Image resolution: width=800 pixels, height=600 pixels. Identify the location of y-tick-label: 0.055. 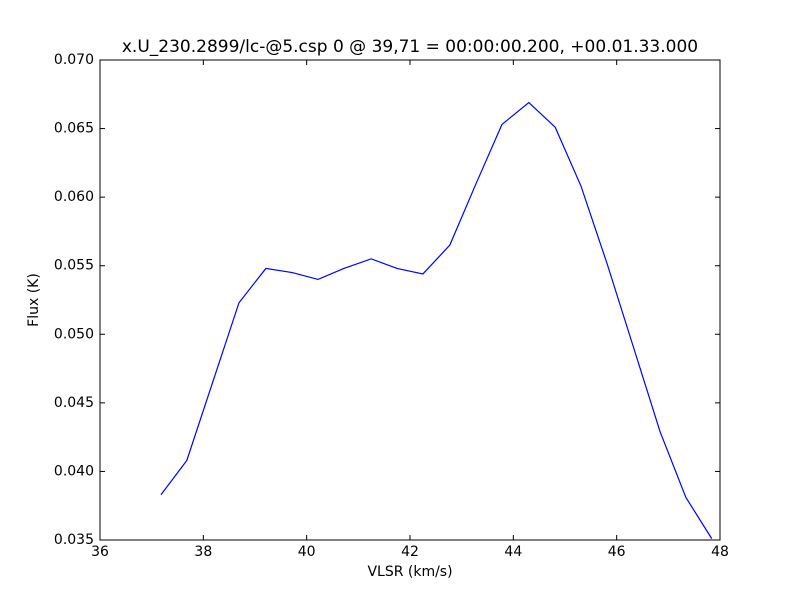
(74, 266).